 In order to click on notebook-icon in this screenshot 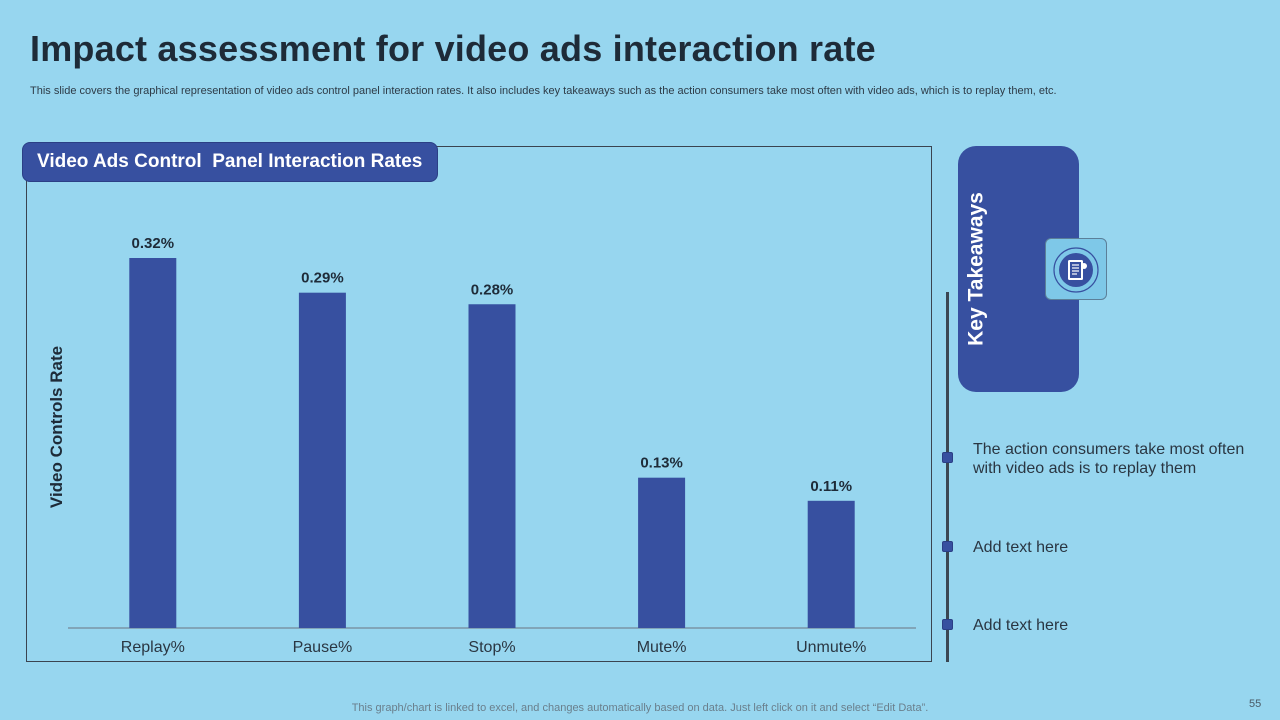, I will do `click(1076, 269)`.